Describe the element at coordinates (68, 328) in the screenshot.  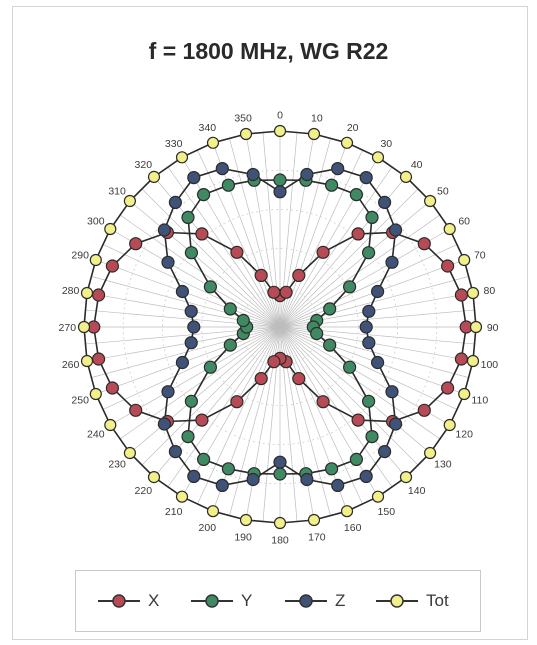
I see `angle-label: 270` at that location.